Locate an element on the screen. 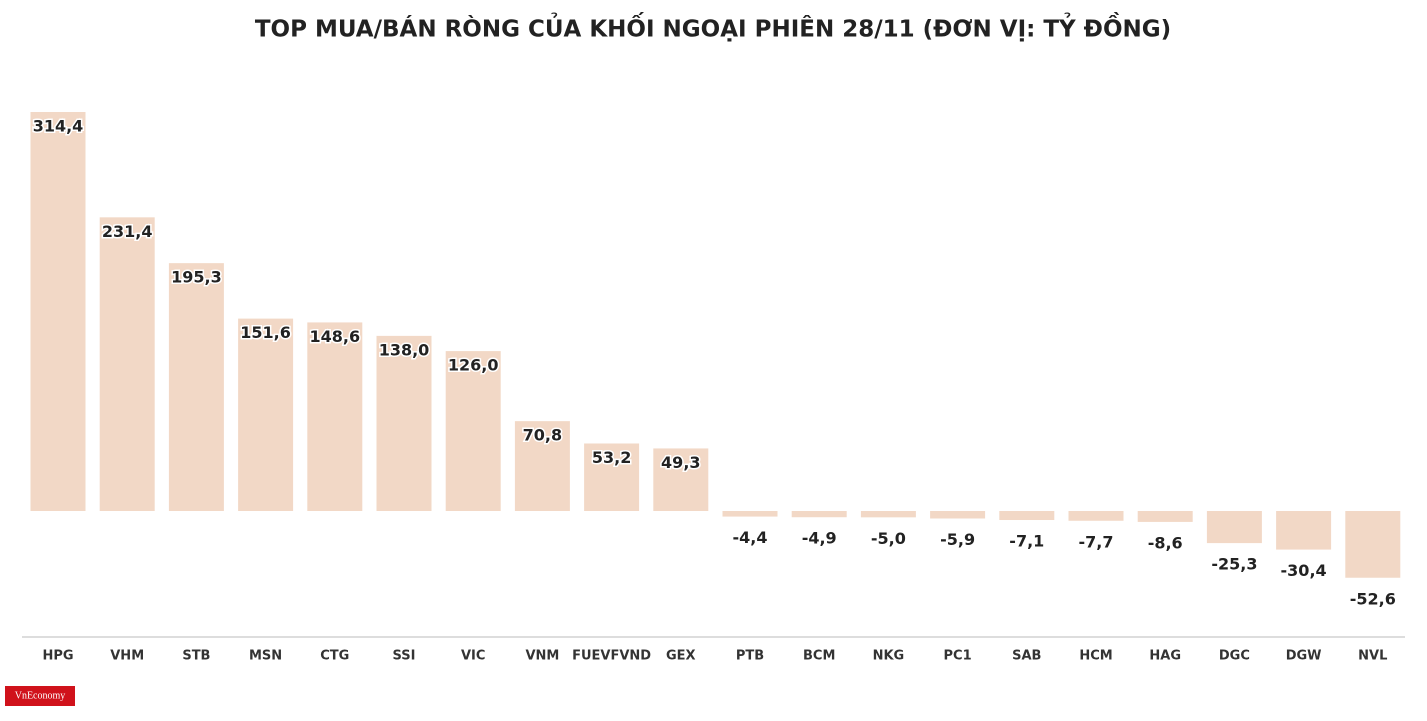 The height and width of the screenshot is (721, 1427). x-tick-label: HPG is located at coordinates (57, 656).